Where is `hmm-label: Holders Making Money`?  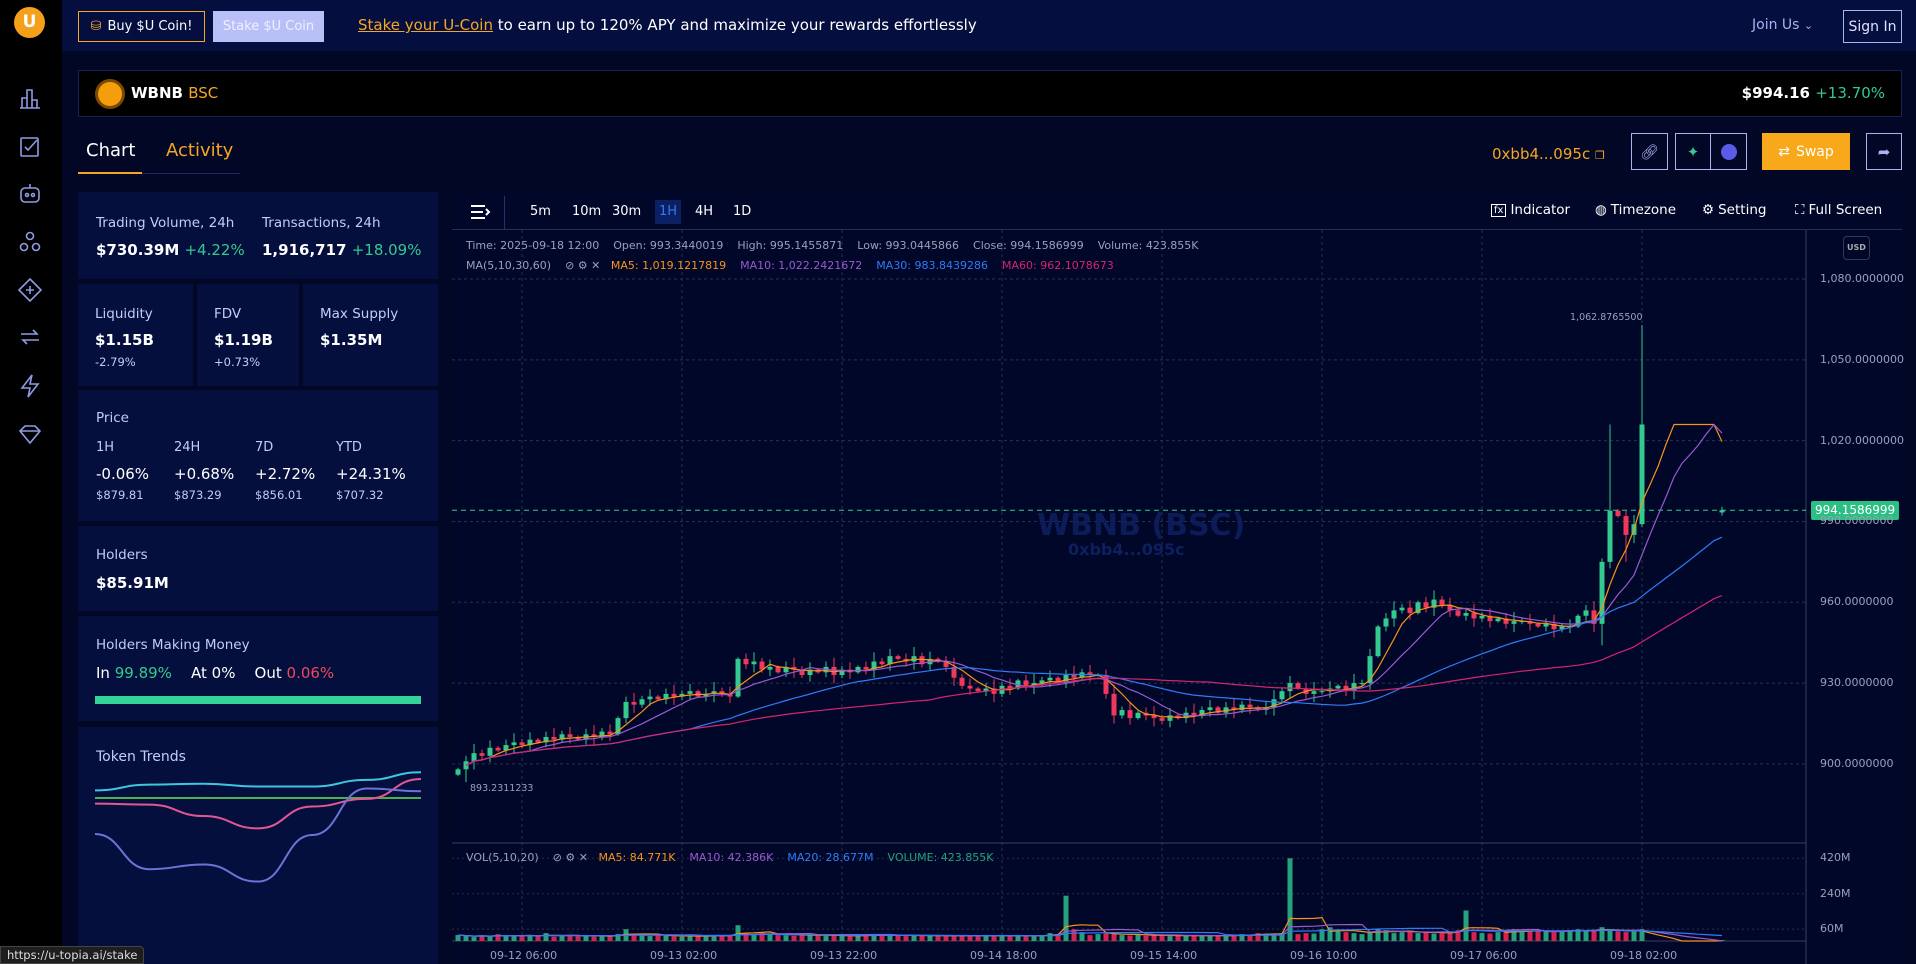
hmm-label: Holders Making Money is located at coordinates (173, 645).